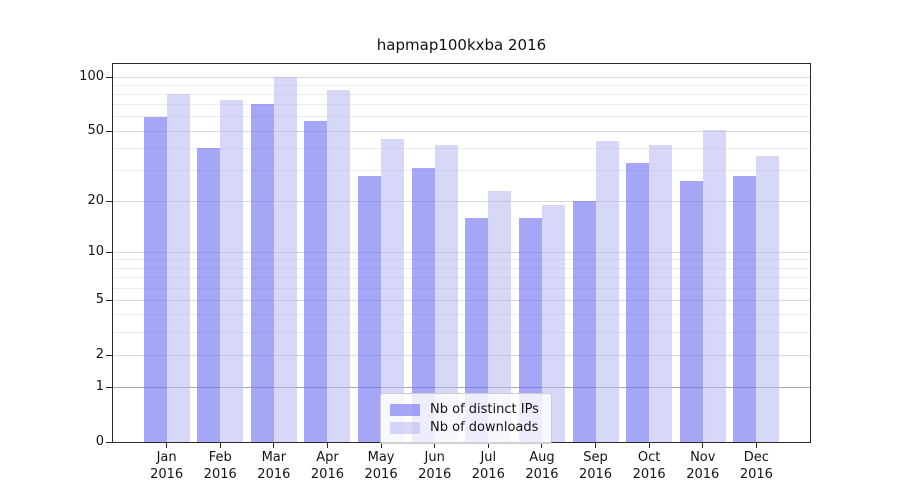 This screenshot has height=500, width=900. I want to click on y-tick-label: 1, so click(99, 387).